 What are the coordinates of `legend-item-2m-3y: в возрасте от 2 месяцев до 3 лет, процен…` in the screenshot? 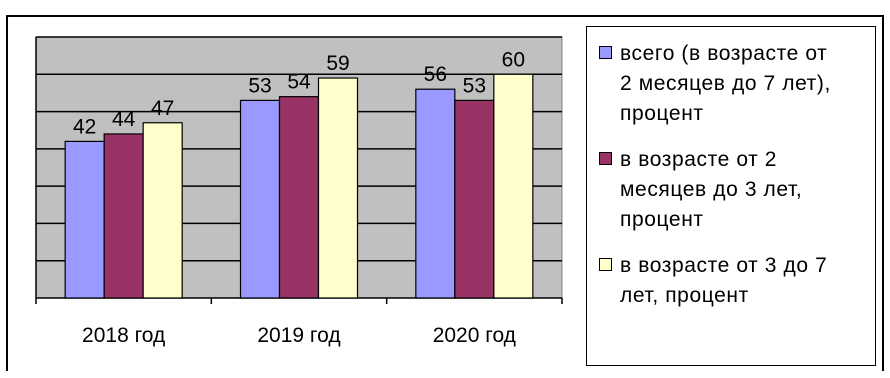 It's located at (732, 190).